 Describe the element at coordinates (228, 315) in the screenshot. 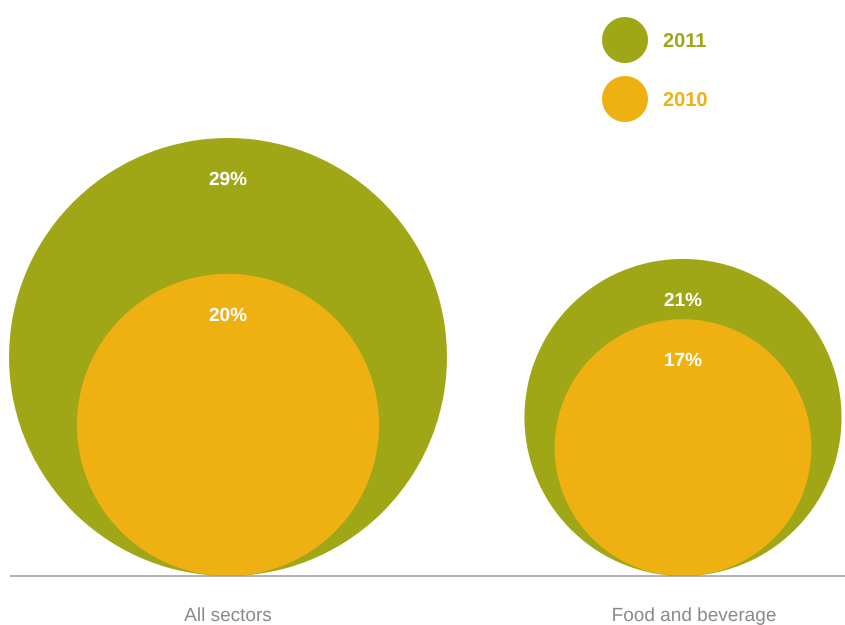

I see `data-label: 20%` at that location.